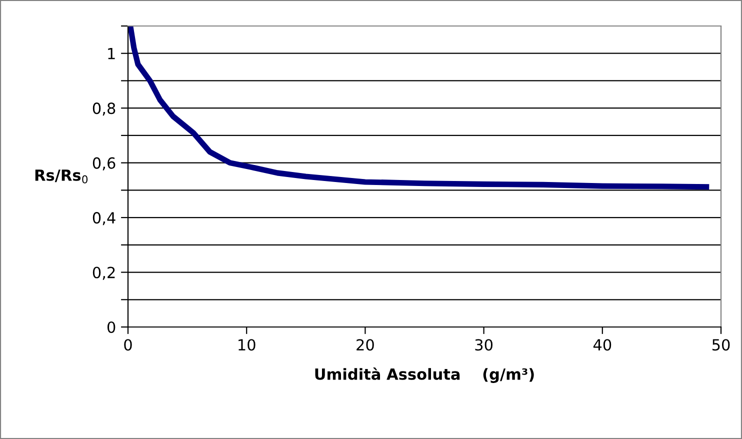 The height and width of the screenshot is (439, 742). What do you see at coordinates (365, 345) in the screenshot?
I see `x-tick-label: 20` at bounding box center [365, 345].